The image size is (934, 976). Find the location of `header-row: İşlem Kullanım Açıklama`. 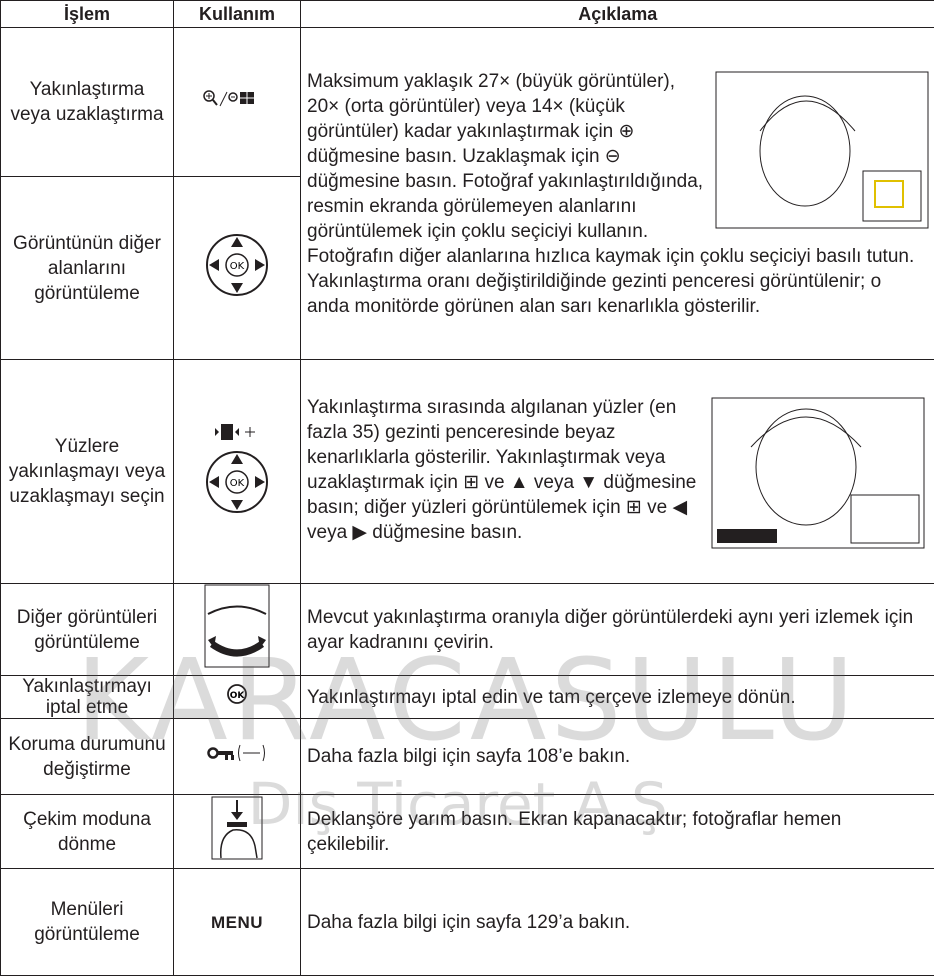

header-row: İşlem Kullanım Açıklama is located at coordinates (467, 14).